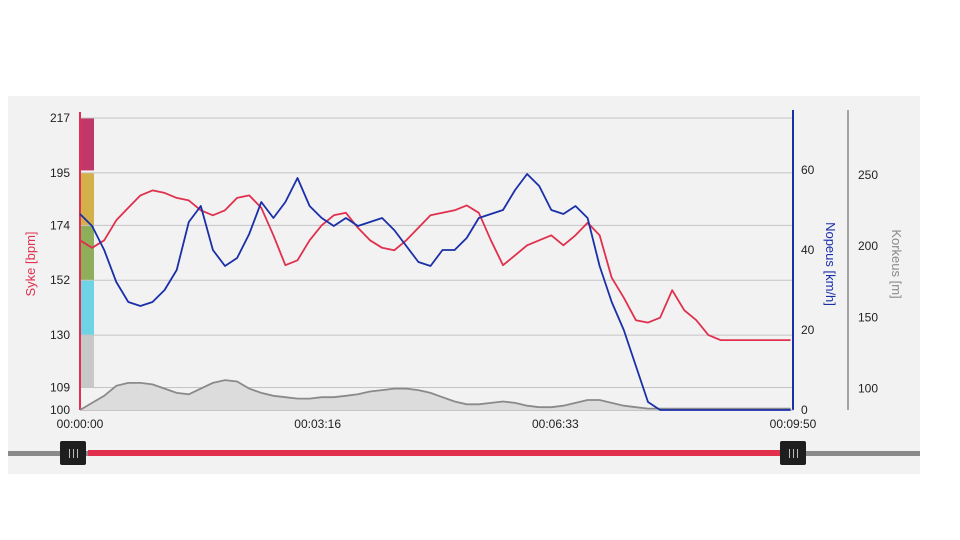 Image resolution: width=960 pixels, height=540 pixels. I want to click on right-tick-label: 40, so click(808, 250).